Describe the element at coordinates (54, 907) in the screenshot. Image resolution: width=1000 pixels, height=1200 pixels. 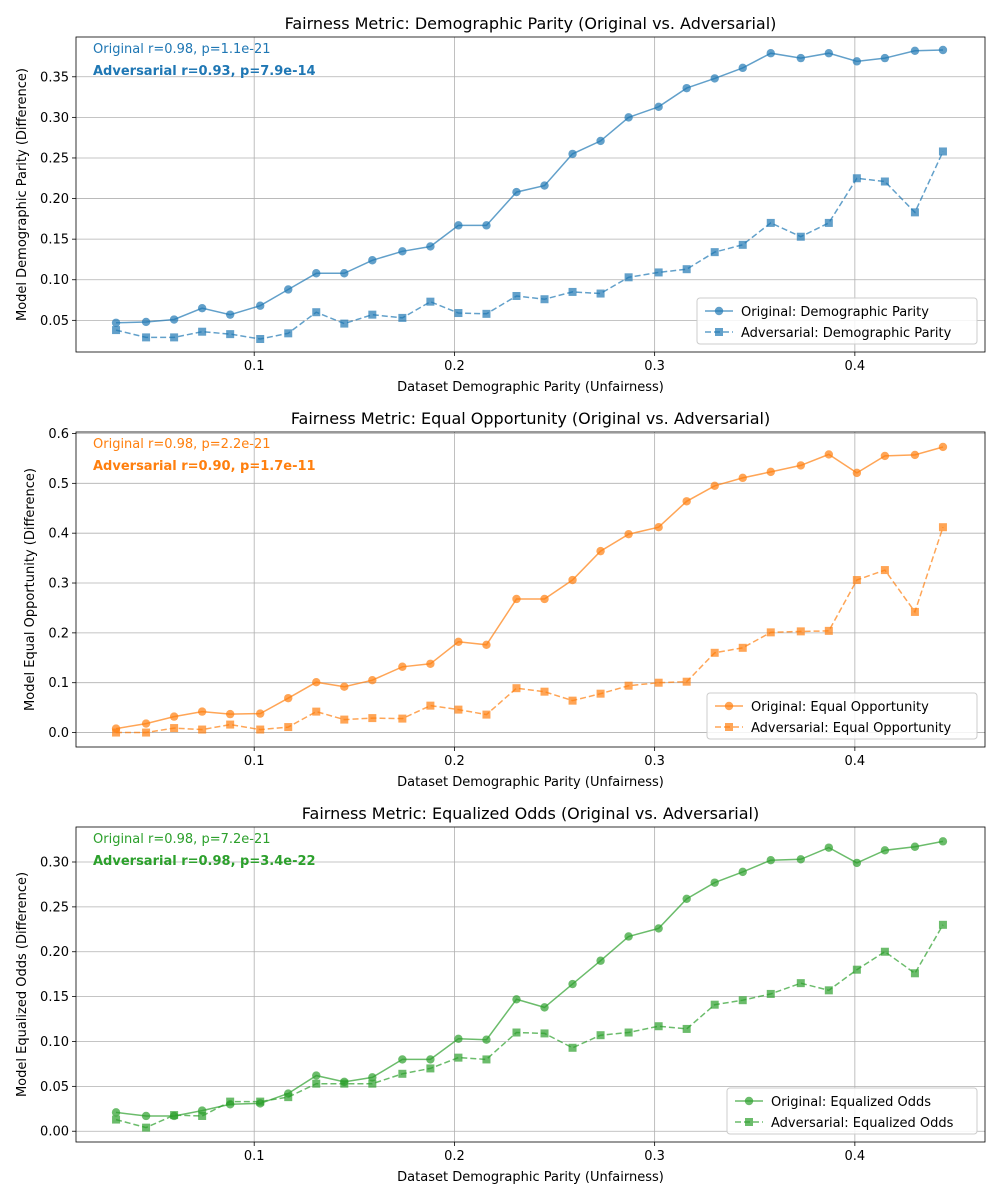
I see `y-tick-label: 0.25` at that location.